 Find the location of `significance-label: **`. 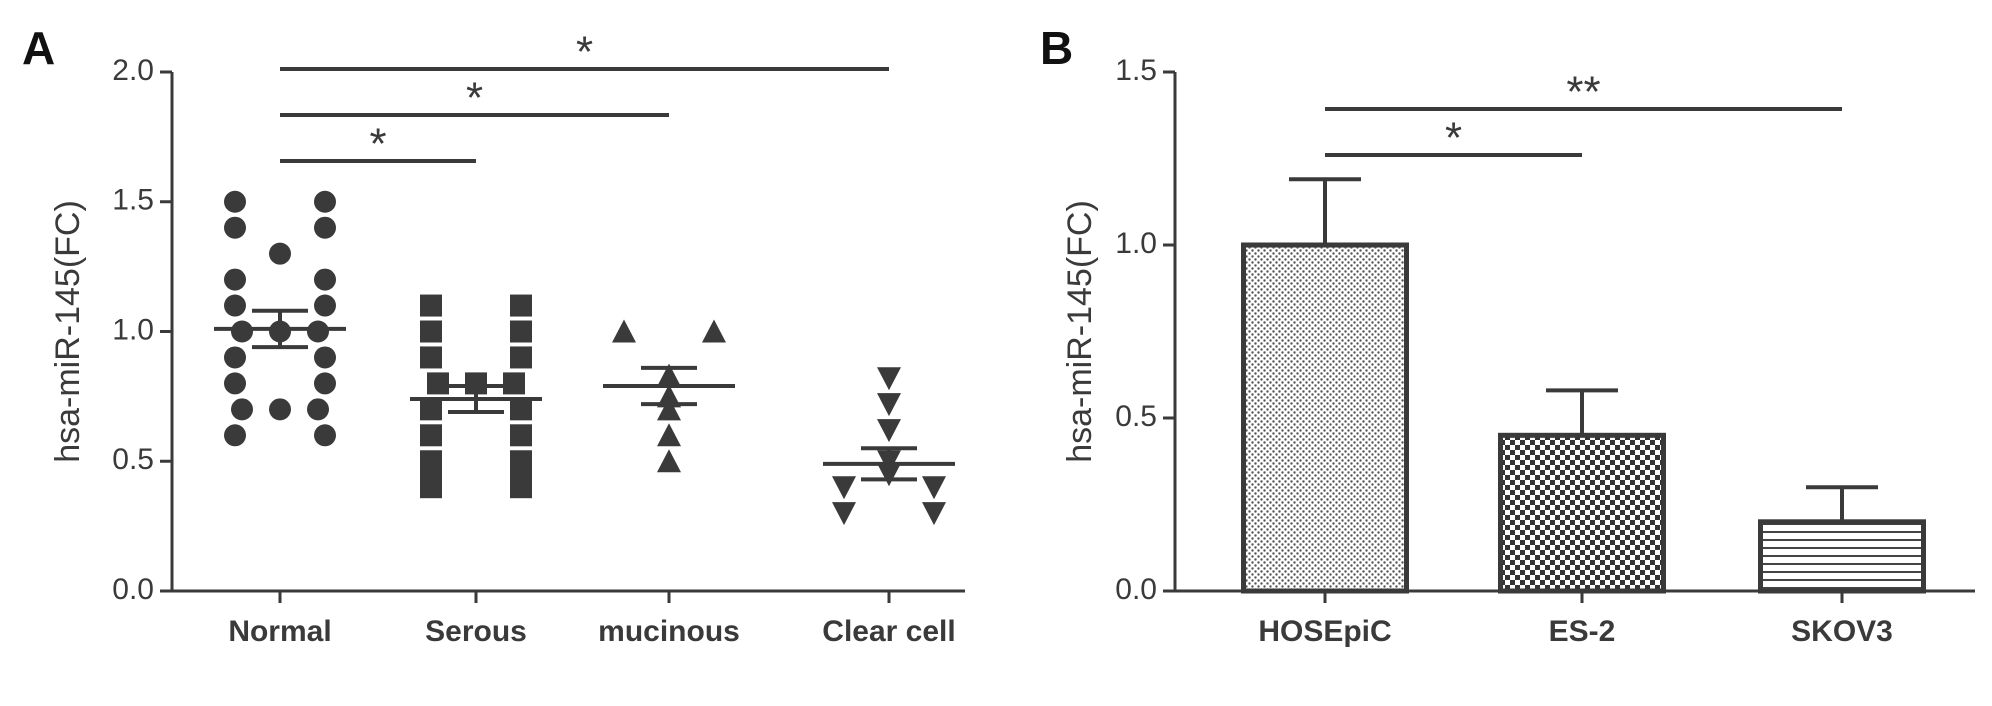

significance-label: ** is located at coordinates (1583, 92).